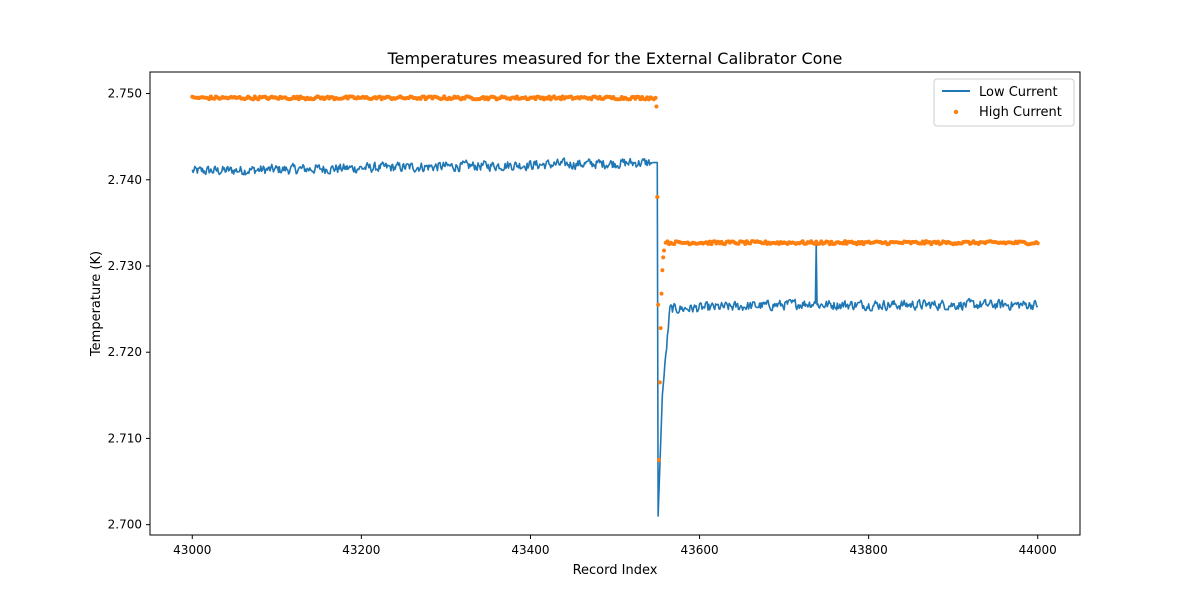 This screenshot has width=1200, height=600. Describe the element at coordinates (1004, 102) in the screenshot. I see `legend: Low Current High Current` at that location.